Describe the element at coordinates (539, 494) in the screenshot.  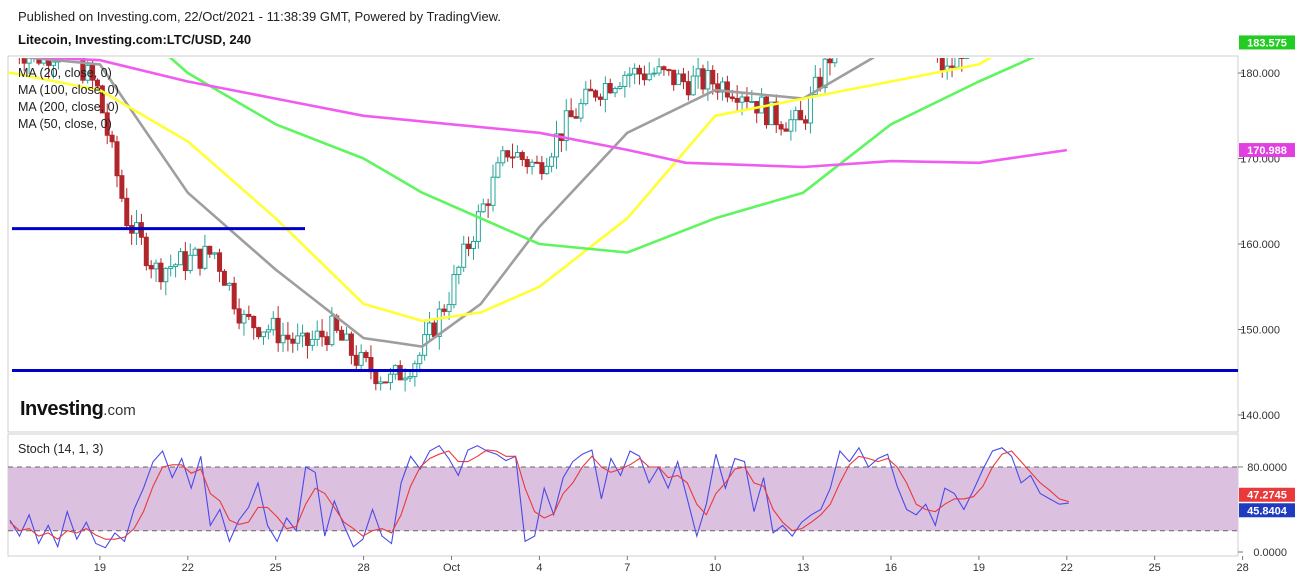
I see `stoch-d-line` at that location.